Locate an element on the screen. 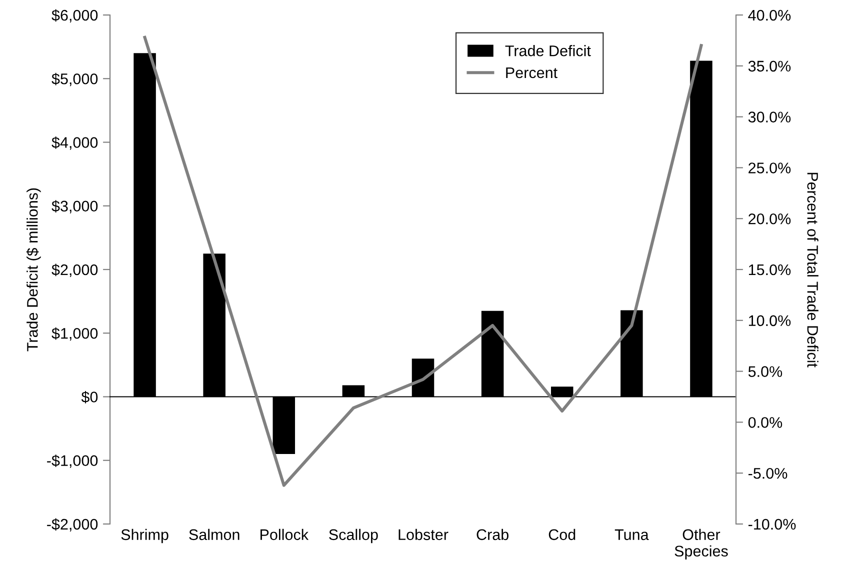 Image resolution: width=844 pixels, height=573 pixels. y-tick-label: -$1,000 is located at coordinates (72, 461).